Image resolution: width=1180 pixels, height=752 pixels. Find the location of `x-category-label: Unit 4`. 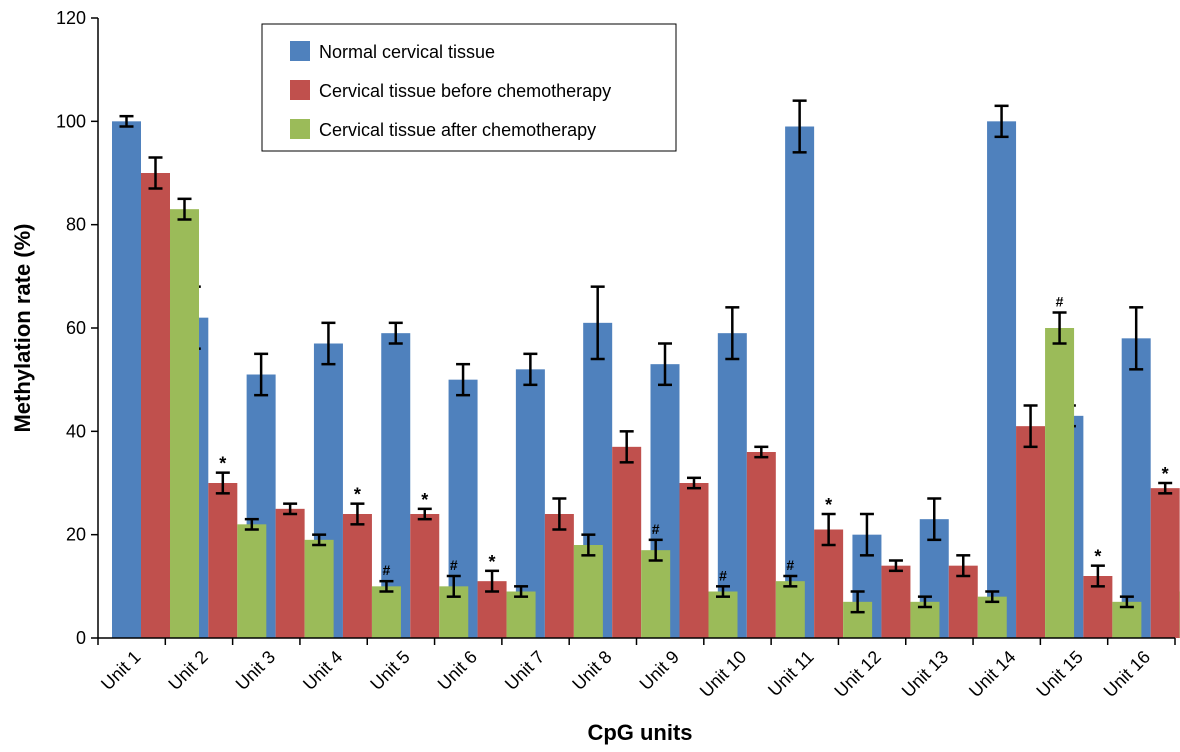

x-category-label: Unit 4 is located at coordinates (322, 670).